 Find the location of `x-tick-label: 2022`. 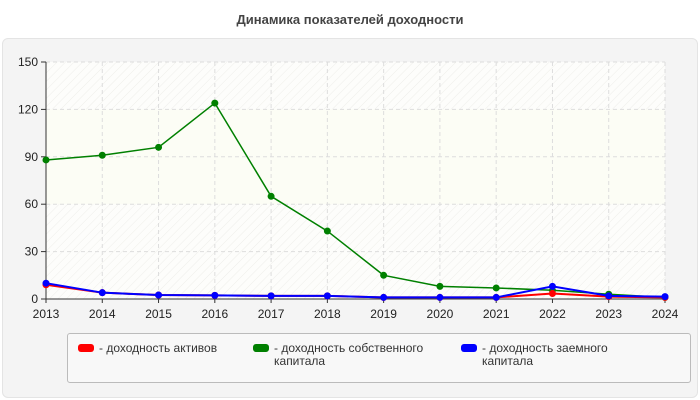

x-tick-label: 2022 is located at coordinates (552, 314).